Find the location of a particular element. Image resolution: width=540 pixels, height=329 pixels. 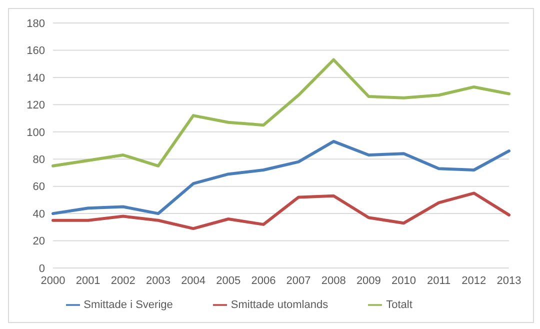

x-tick-label: 2003 is located at coordinates (158, 280).